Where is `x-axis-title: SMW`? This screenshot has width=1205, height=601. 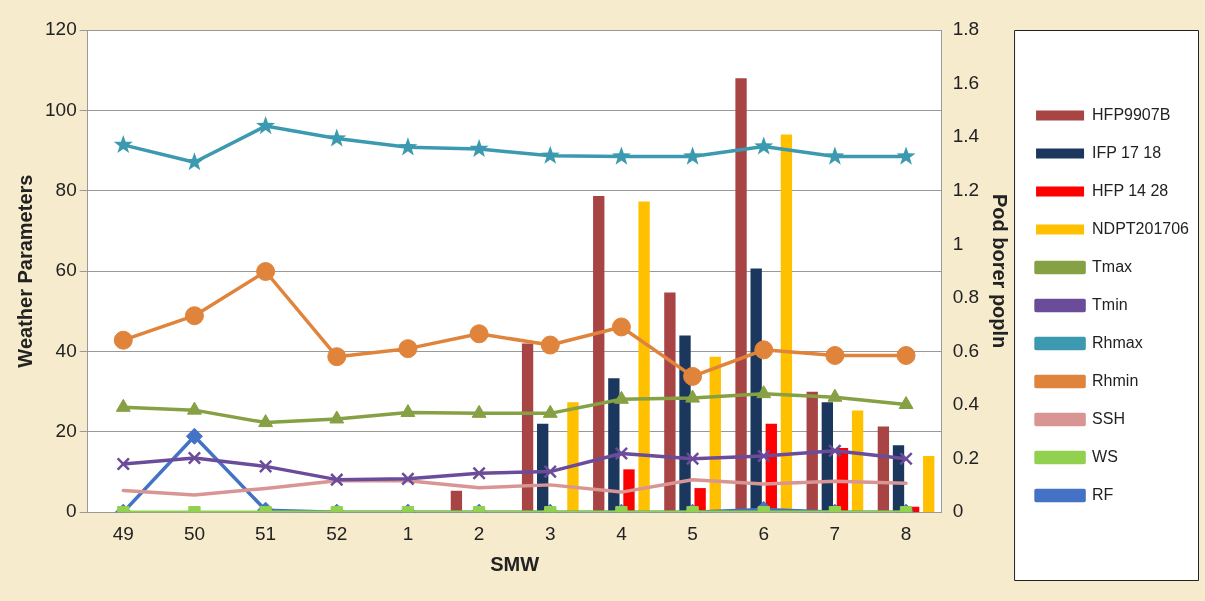
x-axis-title: SMW is located at coordinates (515, 563).